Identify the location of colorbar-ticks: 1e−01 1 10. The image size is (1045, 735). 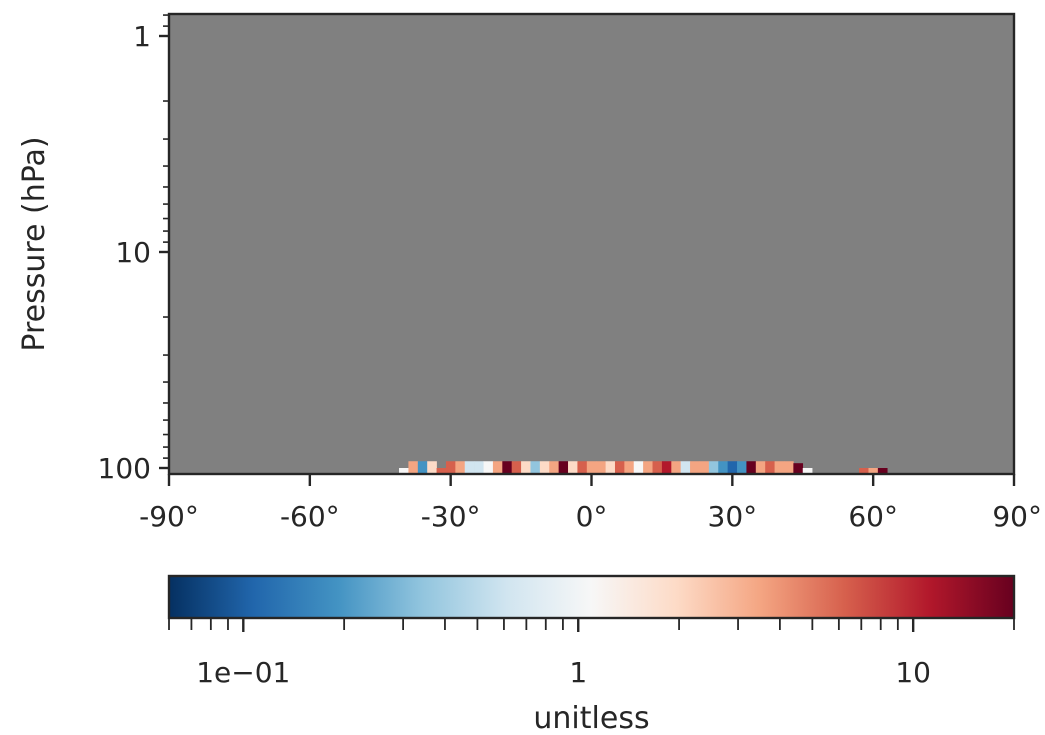
(591, 653).